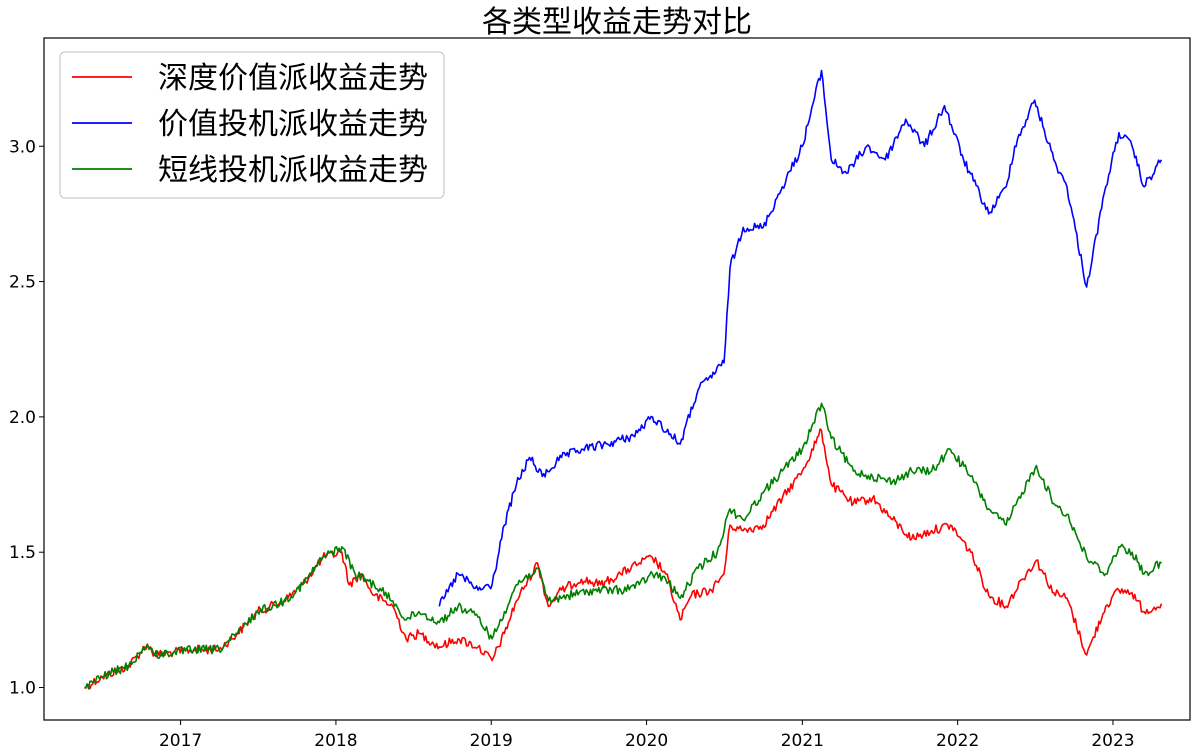  Describe the element at coordinates (957, 741) in the screenshot. I see `x-tick-label: 2022` at that location.